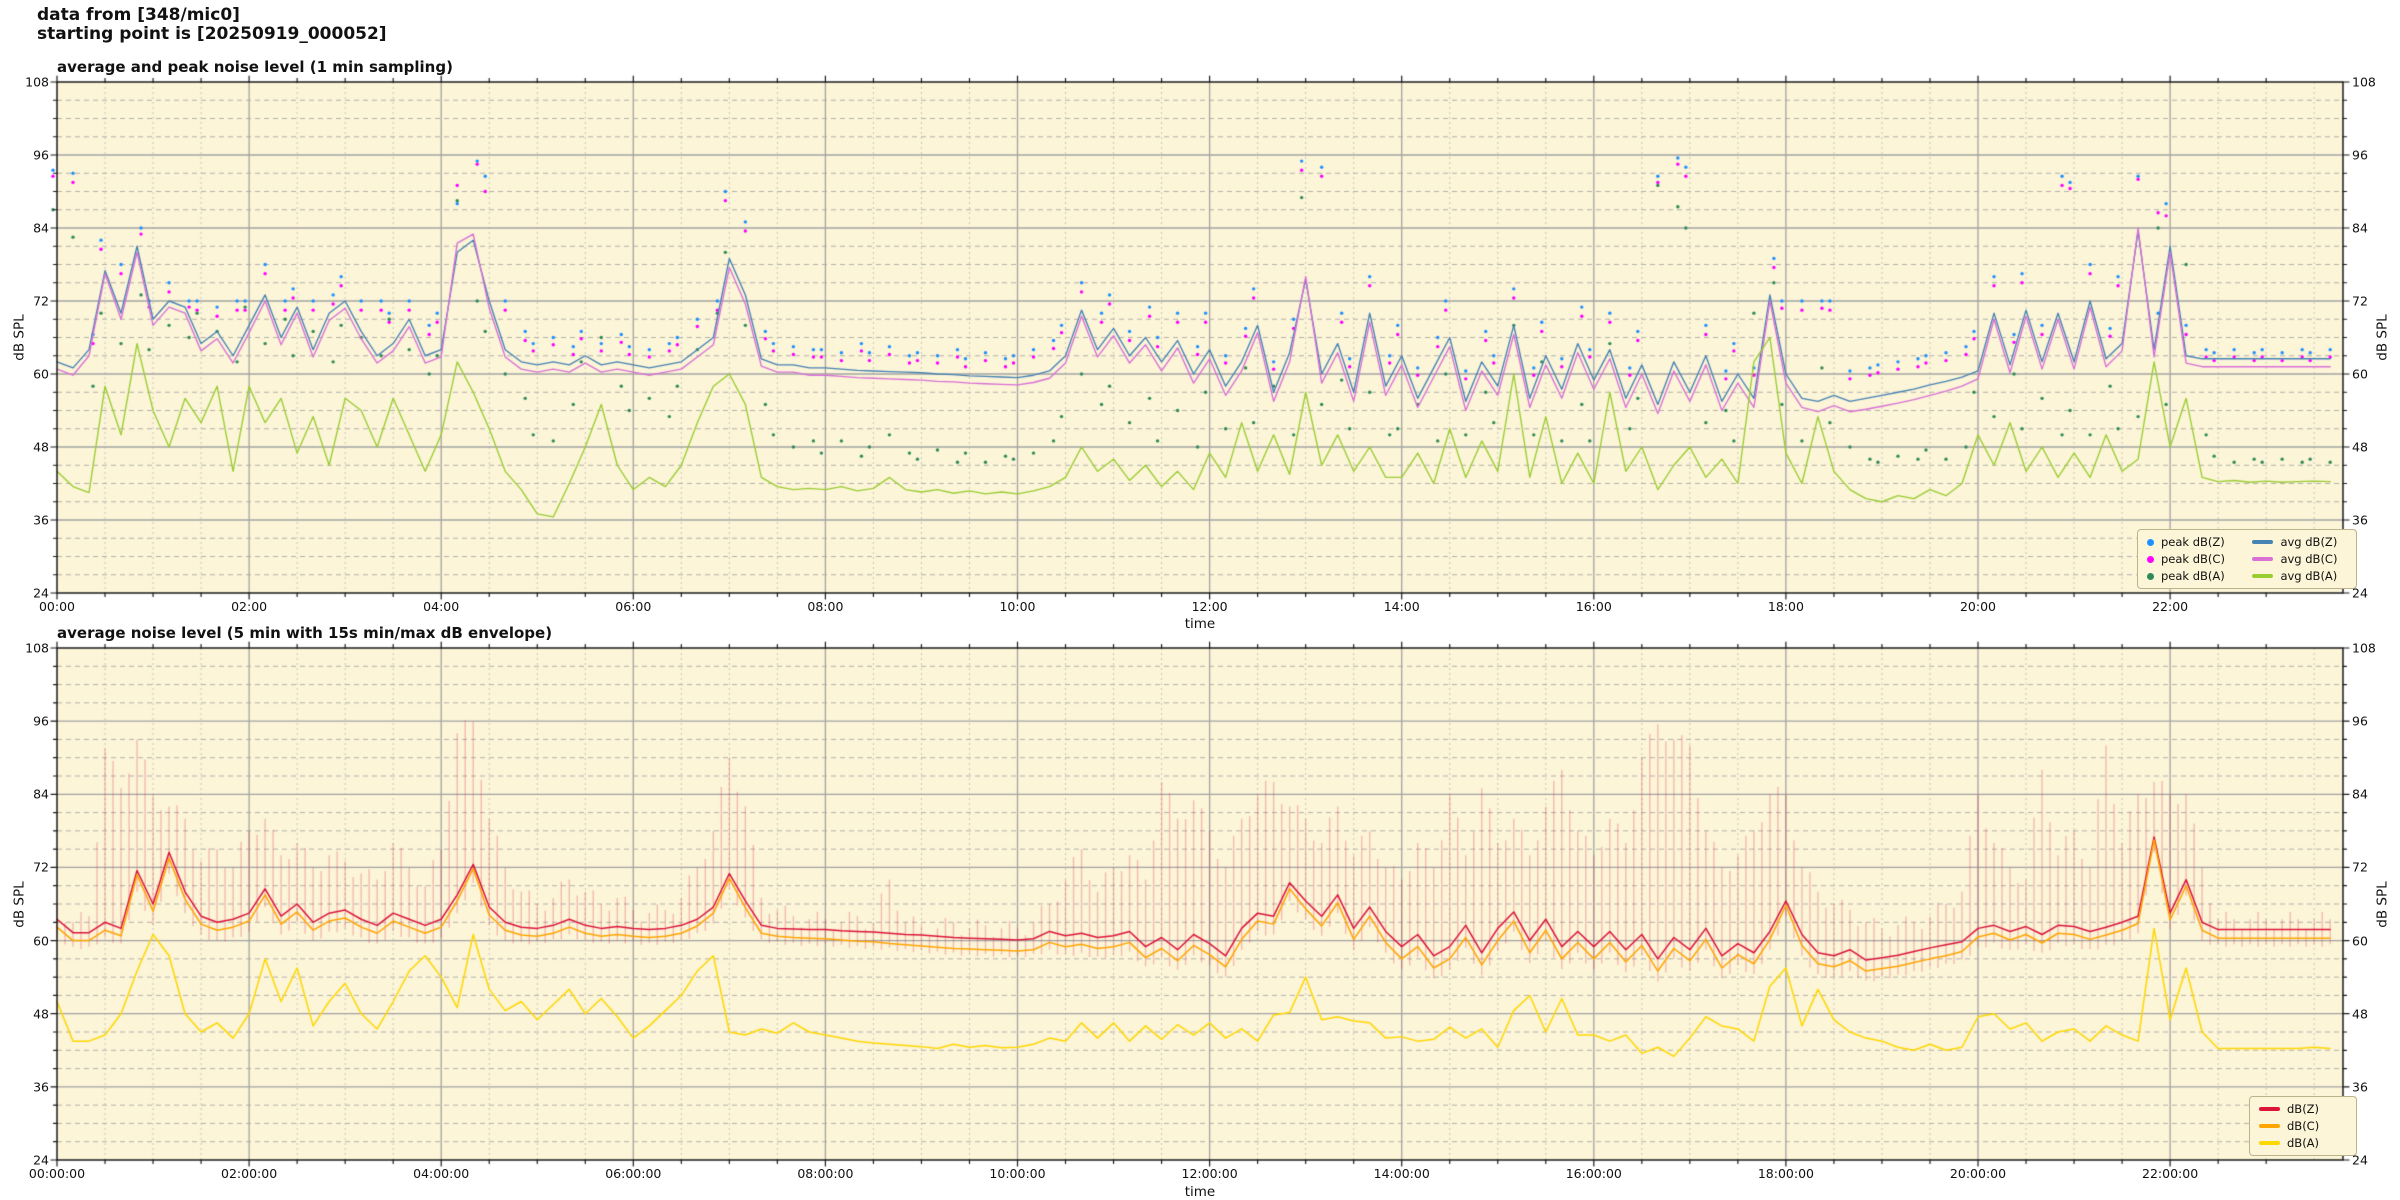 This screenshot has height=1200, width=2400. I want to click on legend-label: avg dB(A), so click(2309, 576).